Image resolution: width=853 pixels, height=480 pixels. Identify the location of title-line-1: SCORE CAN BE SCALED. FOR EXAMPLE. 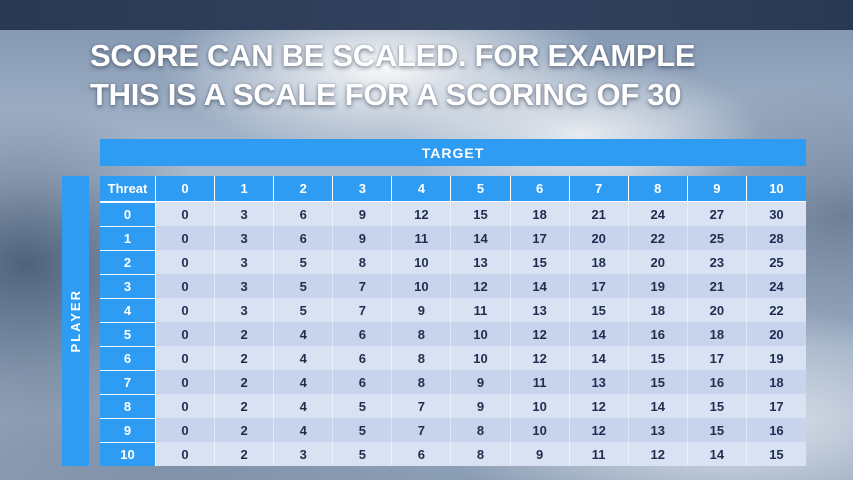
(393, 55).